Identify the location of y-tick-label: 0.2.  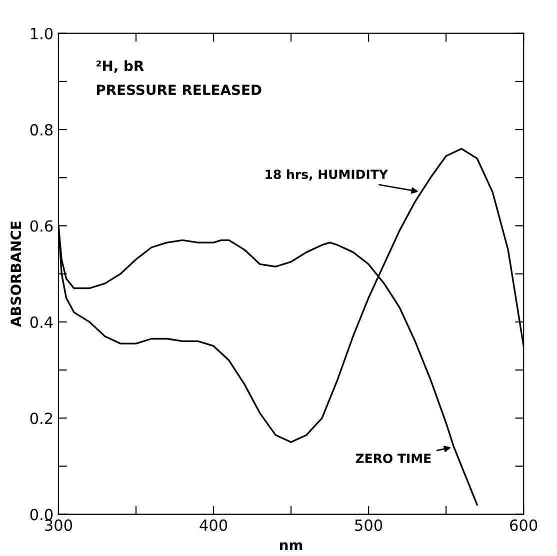
(41, 418).